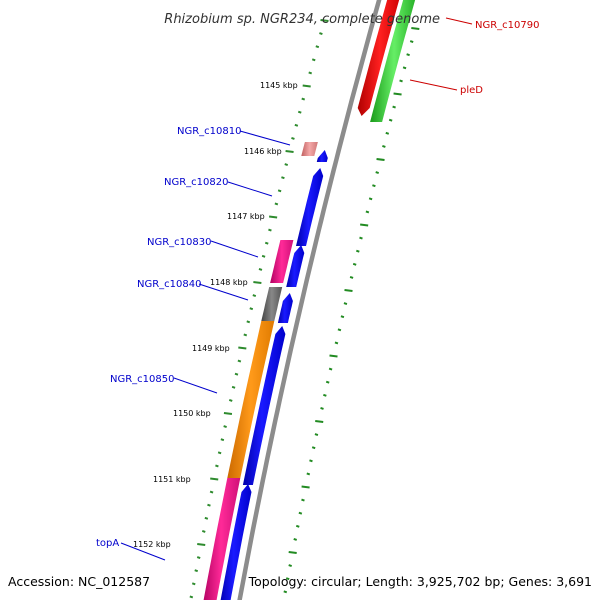 The image size is (600, 600). What do you see at coordinates (209, 131) in the screenshot?
I see `gene-label-ngr-c10810: NGR_c10810` at bounding box center [209, 131].